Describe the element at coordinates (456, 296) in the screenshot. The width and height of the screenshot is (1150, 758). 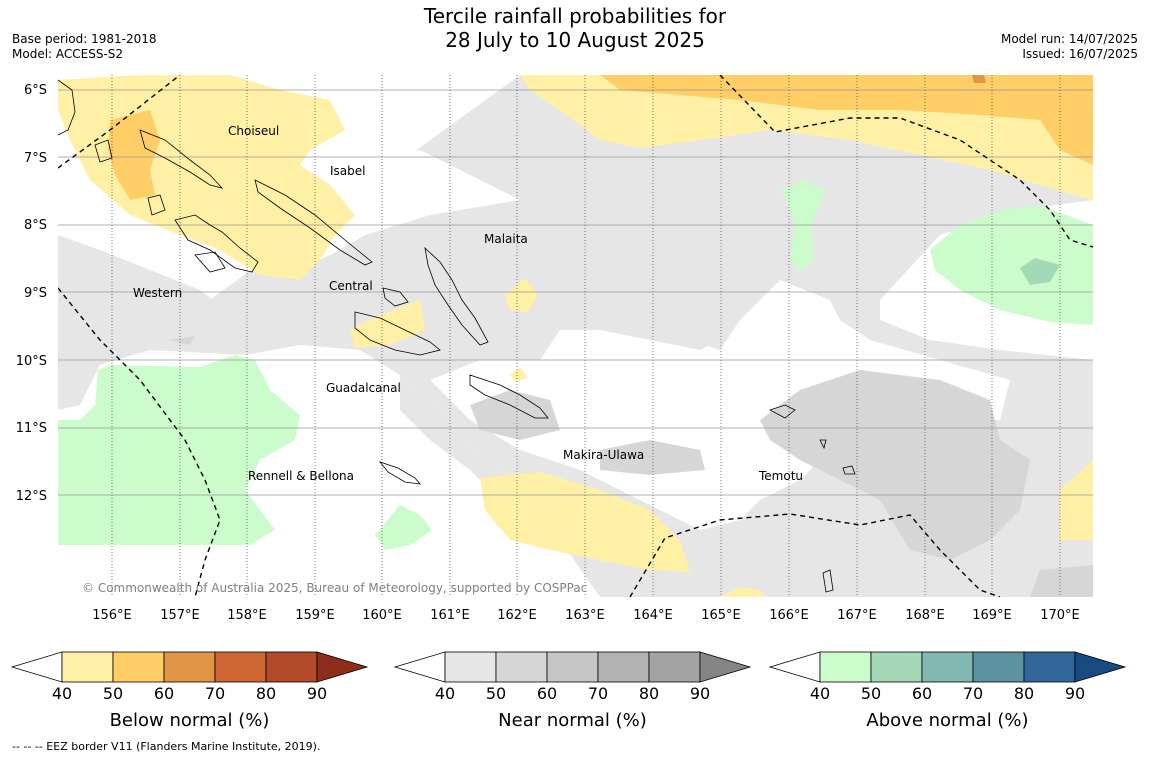
I see `malaita-island` at that location.